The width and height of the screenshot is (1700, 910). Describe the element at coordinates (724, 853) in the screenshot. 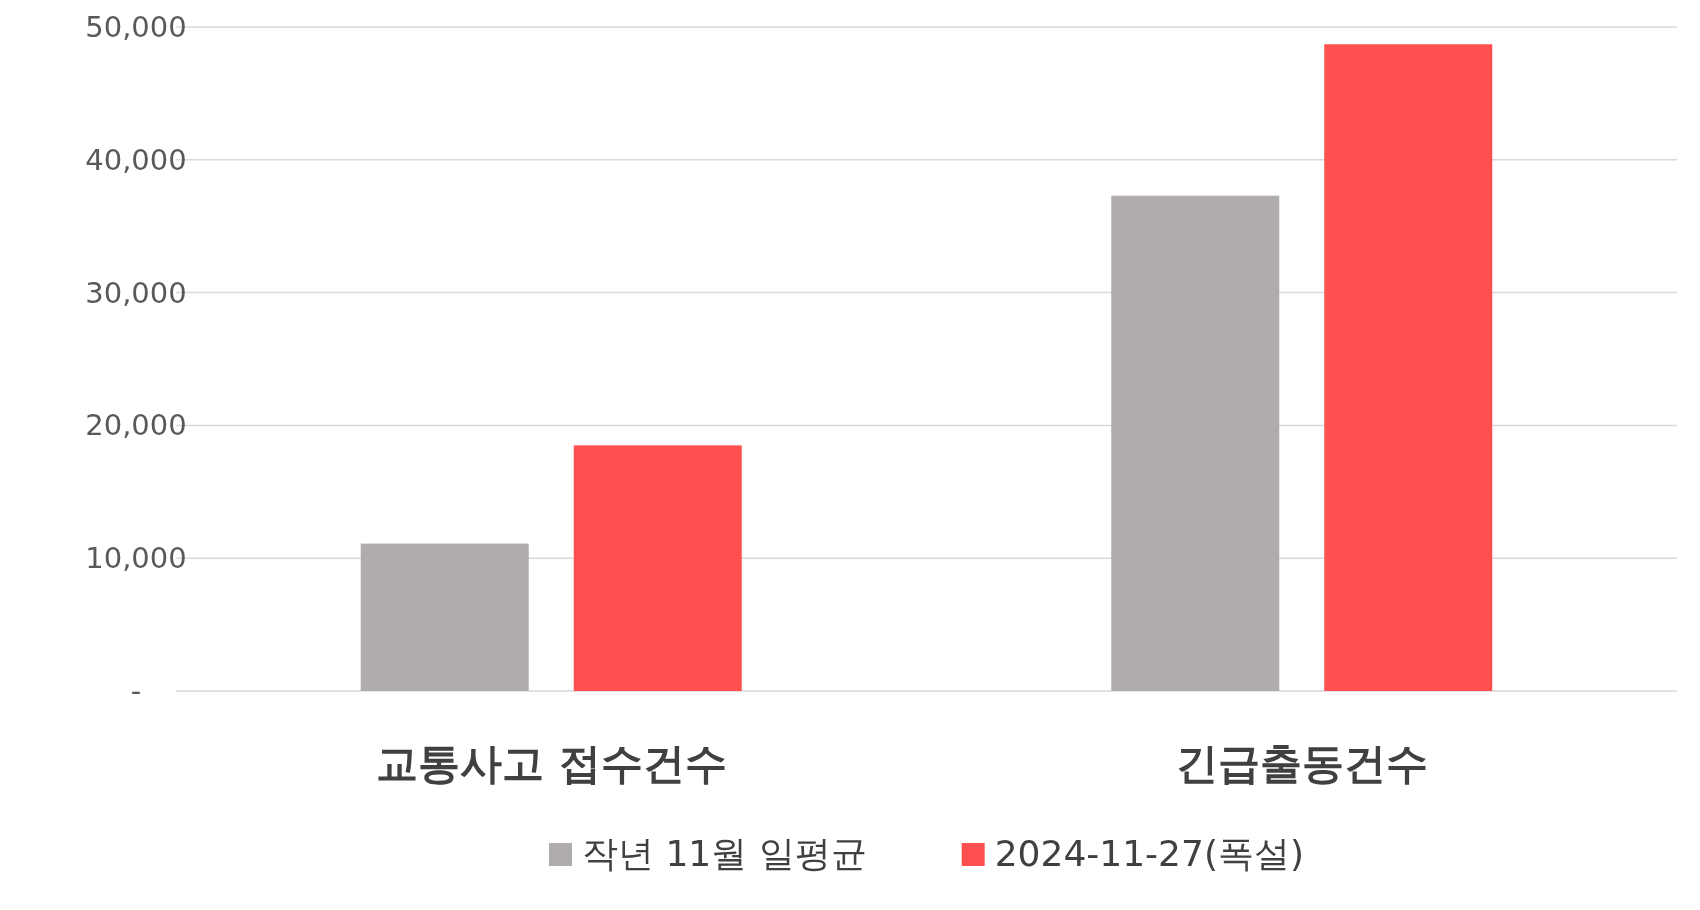

I see `legend-label: 작년 11월 일평균` at that location.